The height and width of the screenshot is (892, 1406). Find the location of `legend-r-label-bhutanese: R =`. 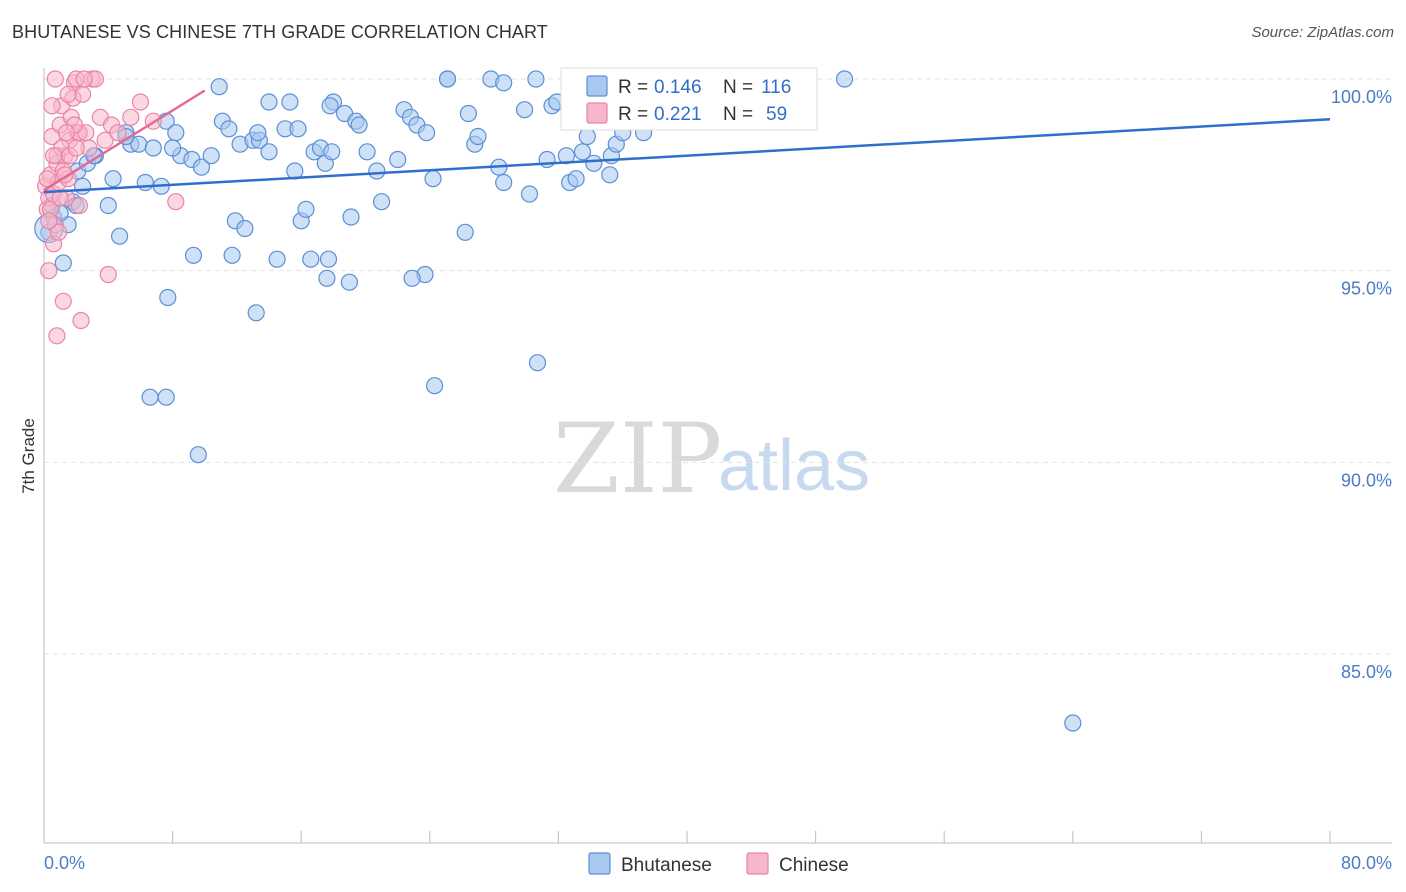

legend-r-label-bhutanese: R = is located at coordinates (633, 87).